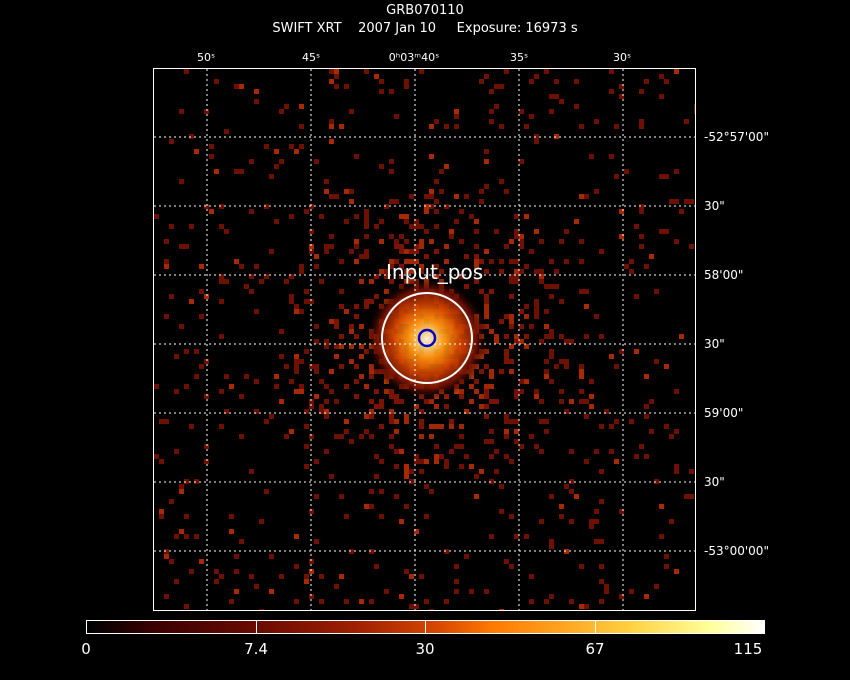 The image size is (850, 680). I want to click on colorbar-tick, so click(595, 627).